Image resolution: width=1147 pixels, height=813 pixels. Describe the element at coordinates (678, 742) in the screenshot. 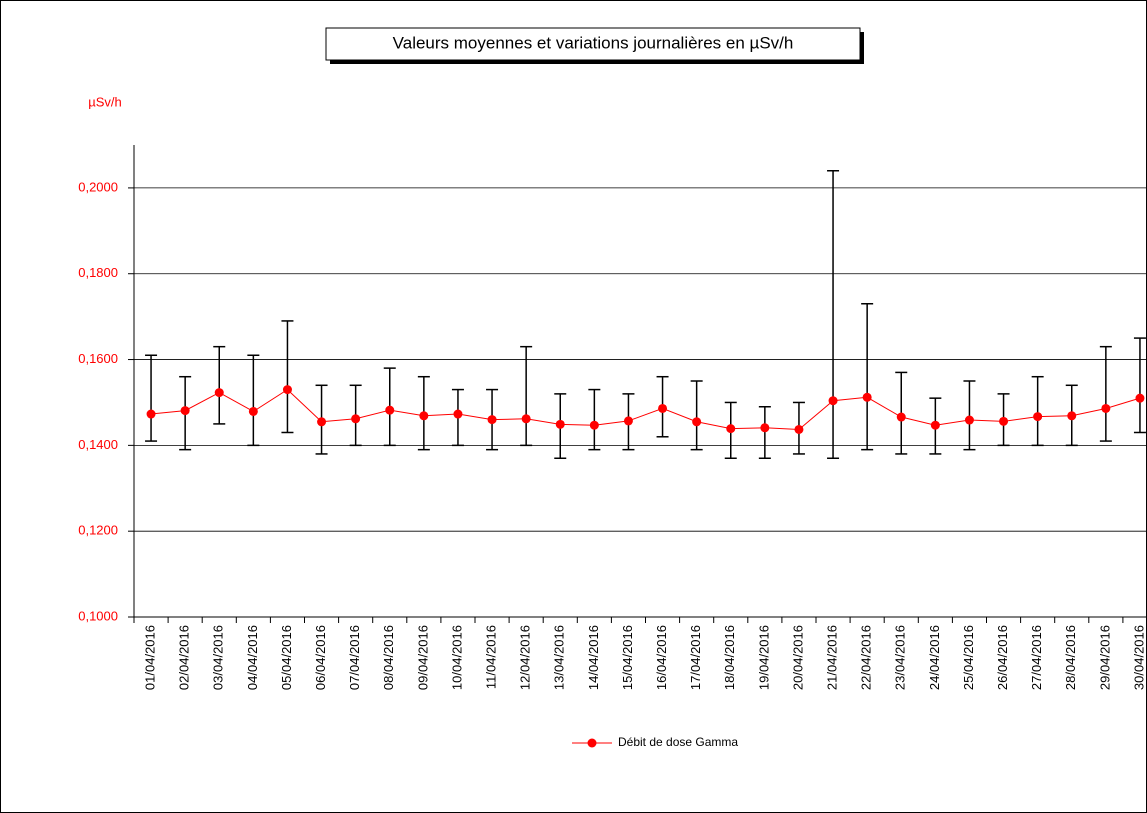

I see `legend-label: Débit de dose Gamma` at that location.